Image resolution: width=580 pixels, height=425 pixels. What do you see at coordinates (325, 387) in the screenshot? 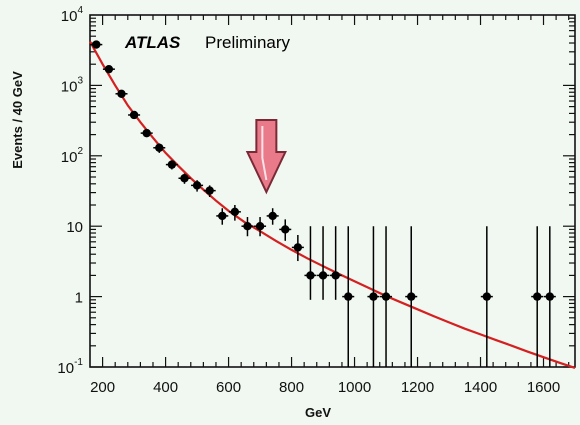
I see `x-axis-tick-labels: 200 400 600 800 1000 1200 1400 1600` at bounding box center [325, 387].